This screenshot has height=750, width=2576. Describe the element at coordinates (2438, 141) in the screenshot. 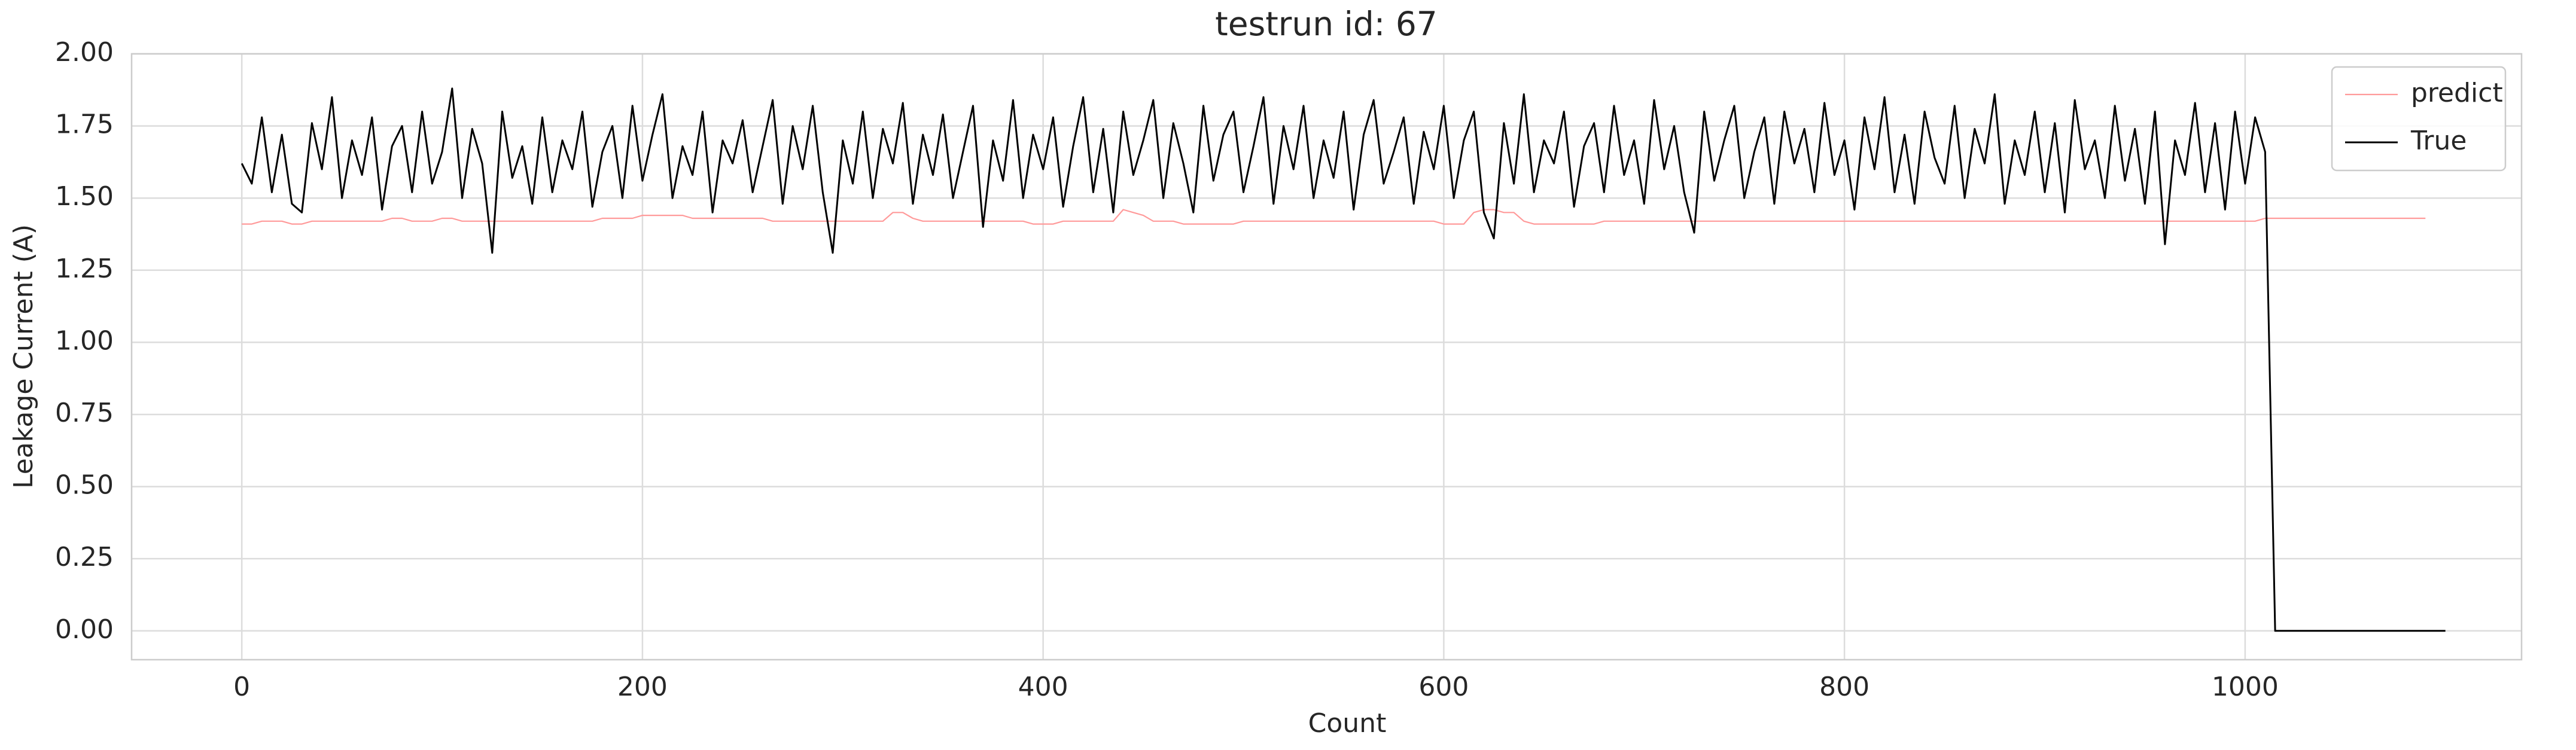

I see `legend-label: True` at that location.